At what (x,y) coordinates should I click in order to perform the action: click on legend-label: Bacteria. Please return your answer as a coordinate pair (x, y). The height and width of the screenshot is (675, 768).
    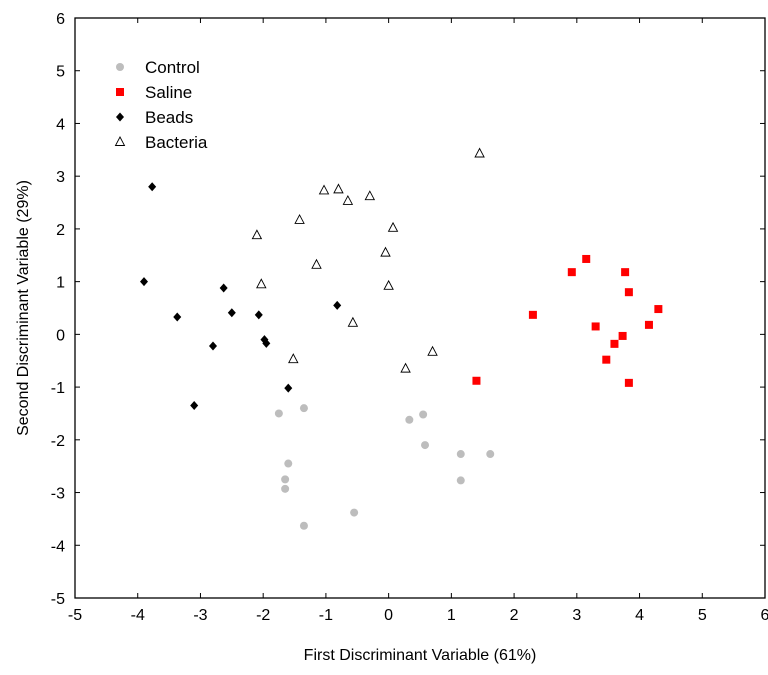
    Looking at the image, I should click on (176, 142).